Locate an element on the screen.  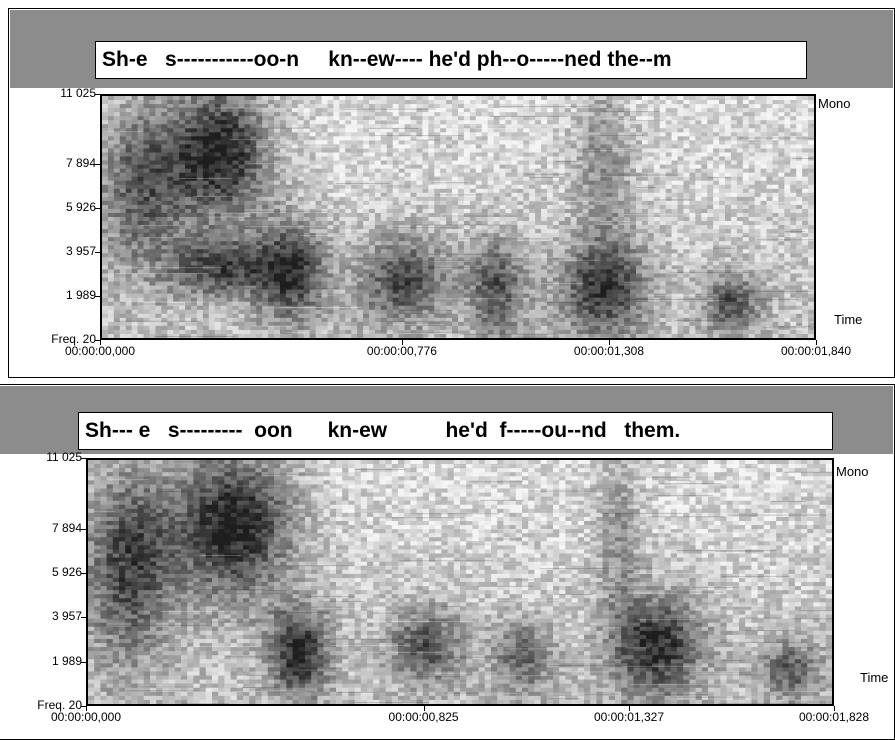
x-tick-label: 00:00:00,825 is located at coordinates (424, 717).